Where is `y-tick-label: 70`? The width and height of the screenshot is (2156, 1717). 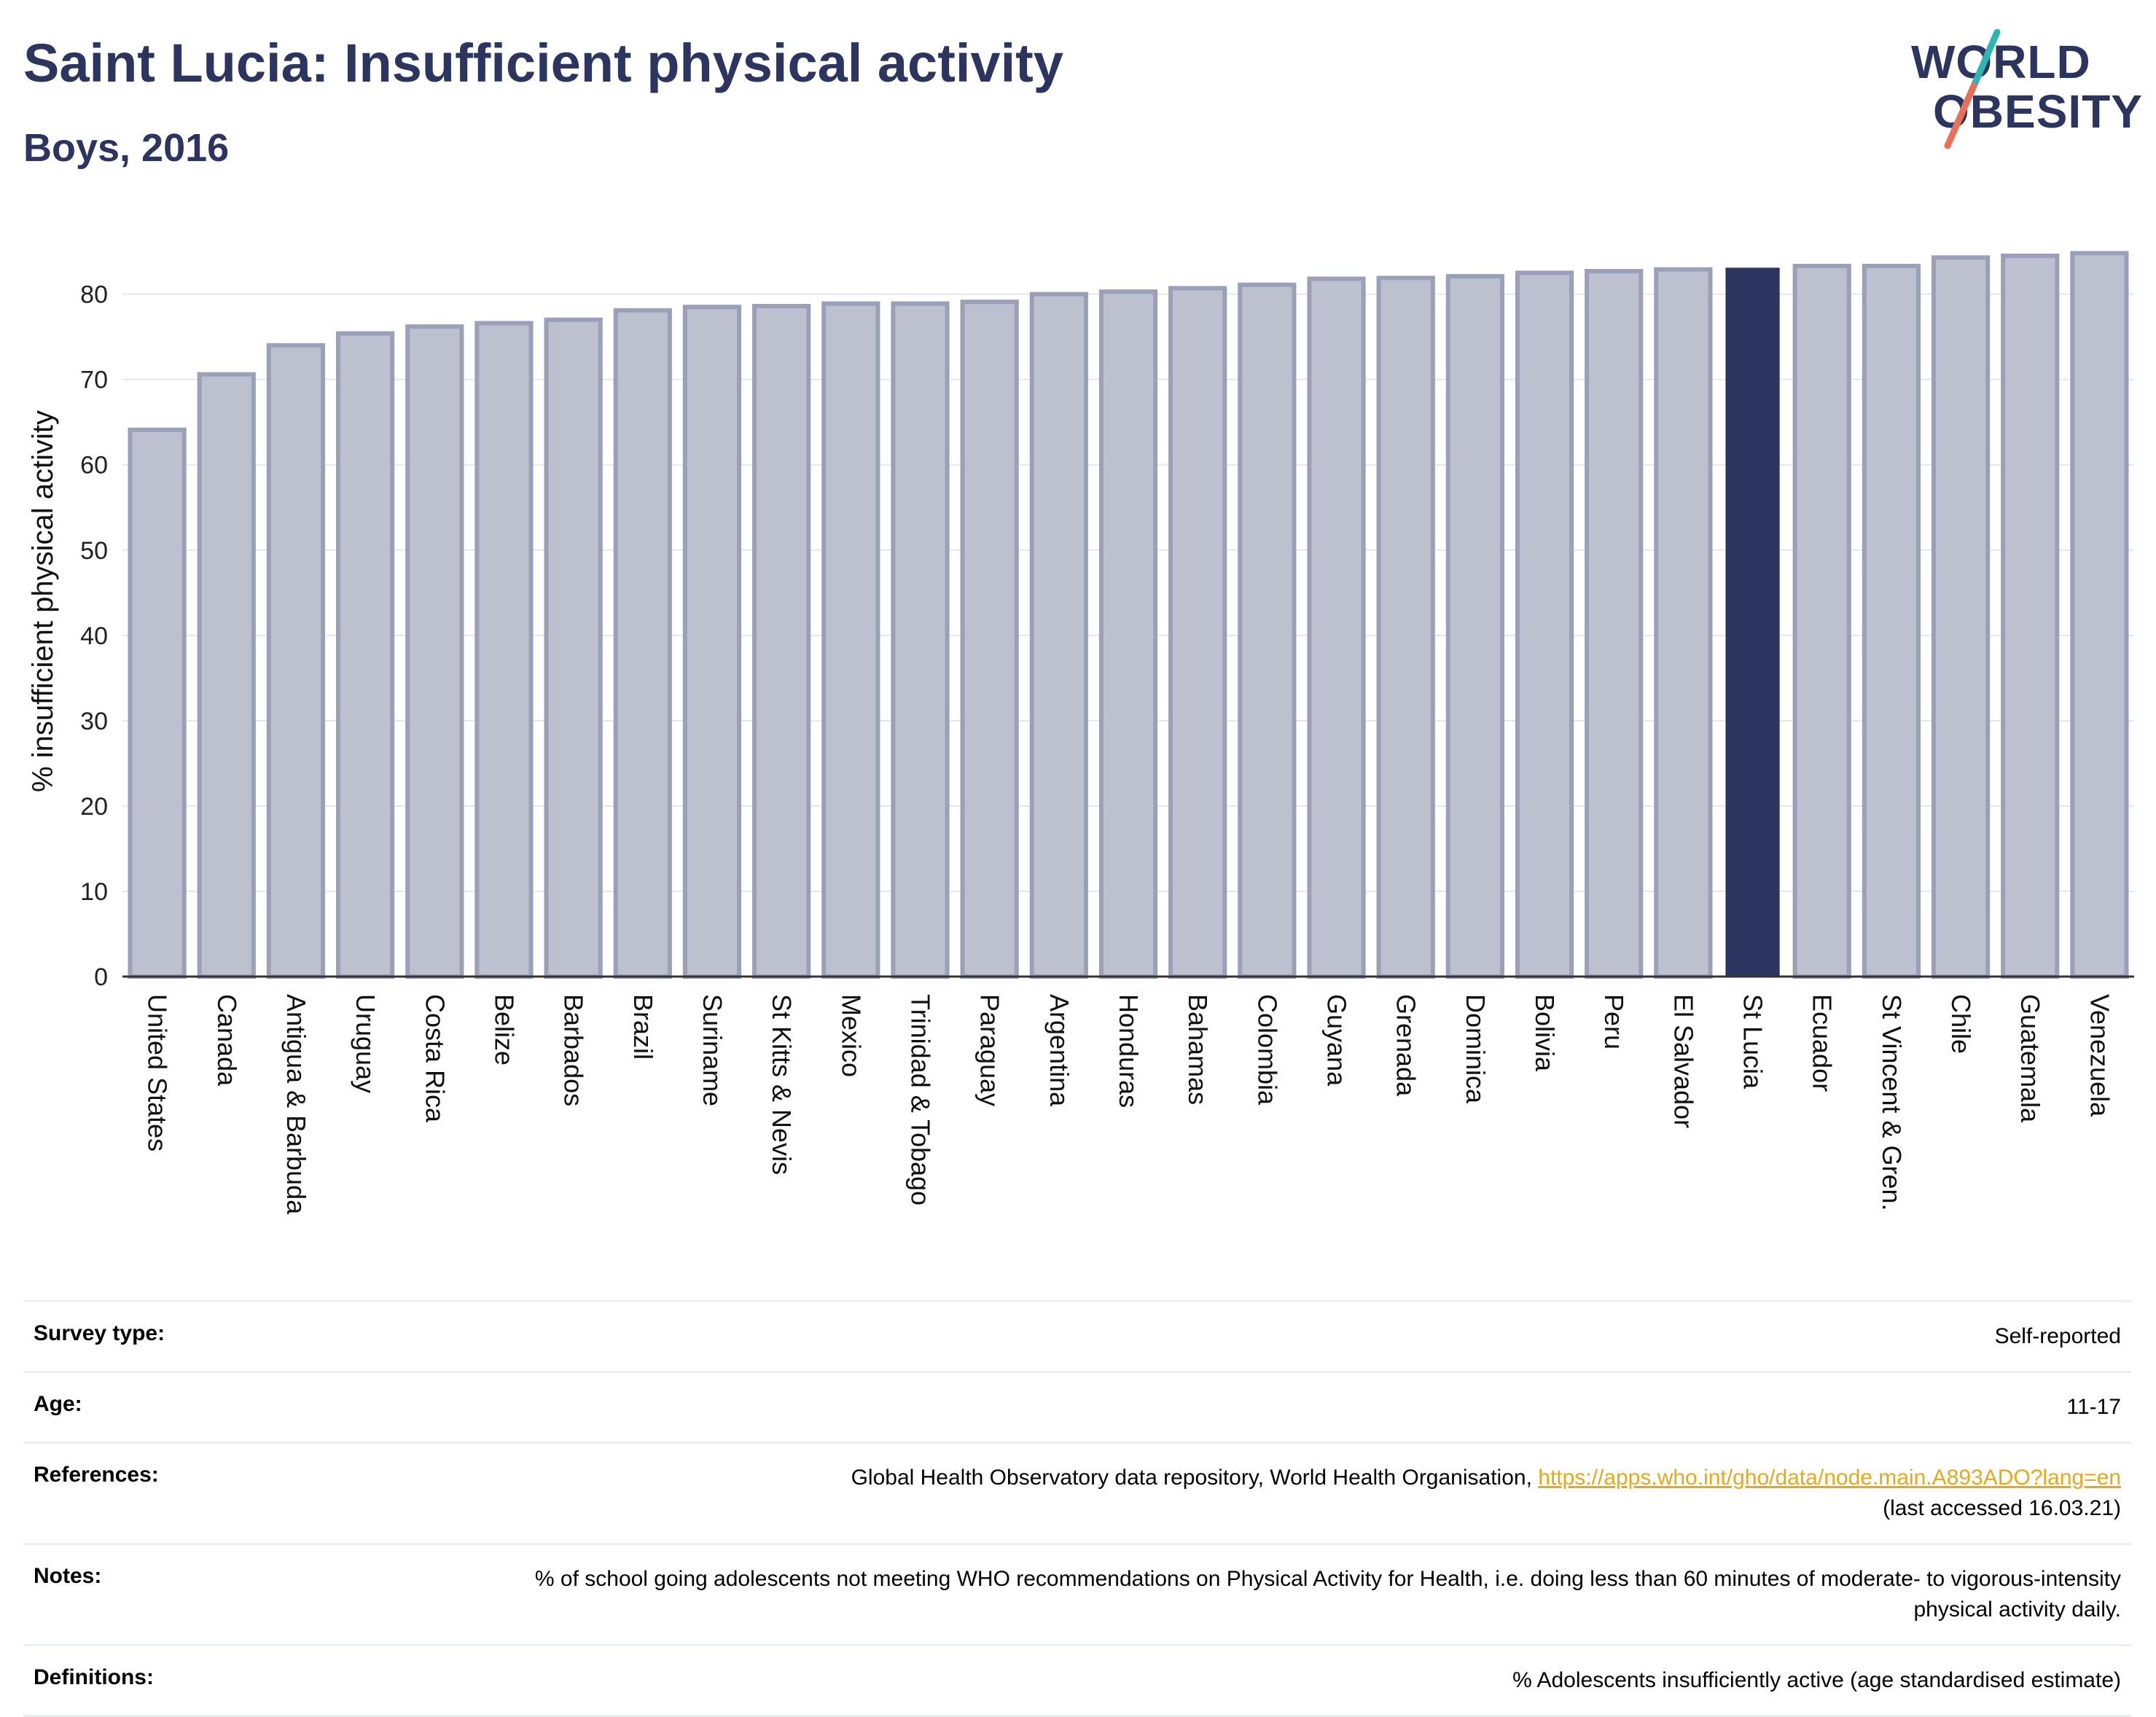 y-tick-label: 70 is located at coordinates (94, 380).